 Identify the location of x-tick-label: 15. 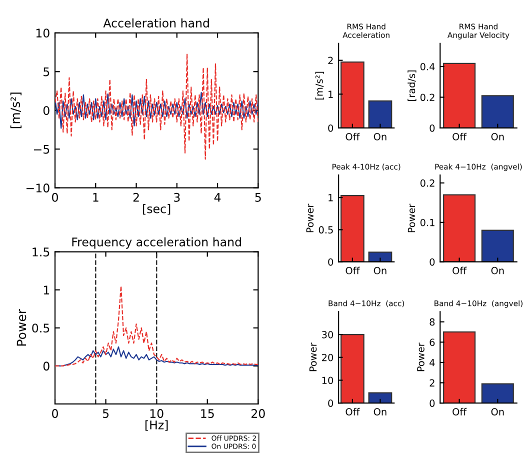
(207, 413).